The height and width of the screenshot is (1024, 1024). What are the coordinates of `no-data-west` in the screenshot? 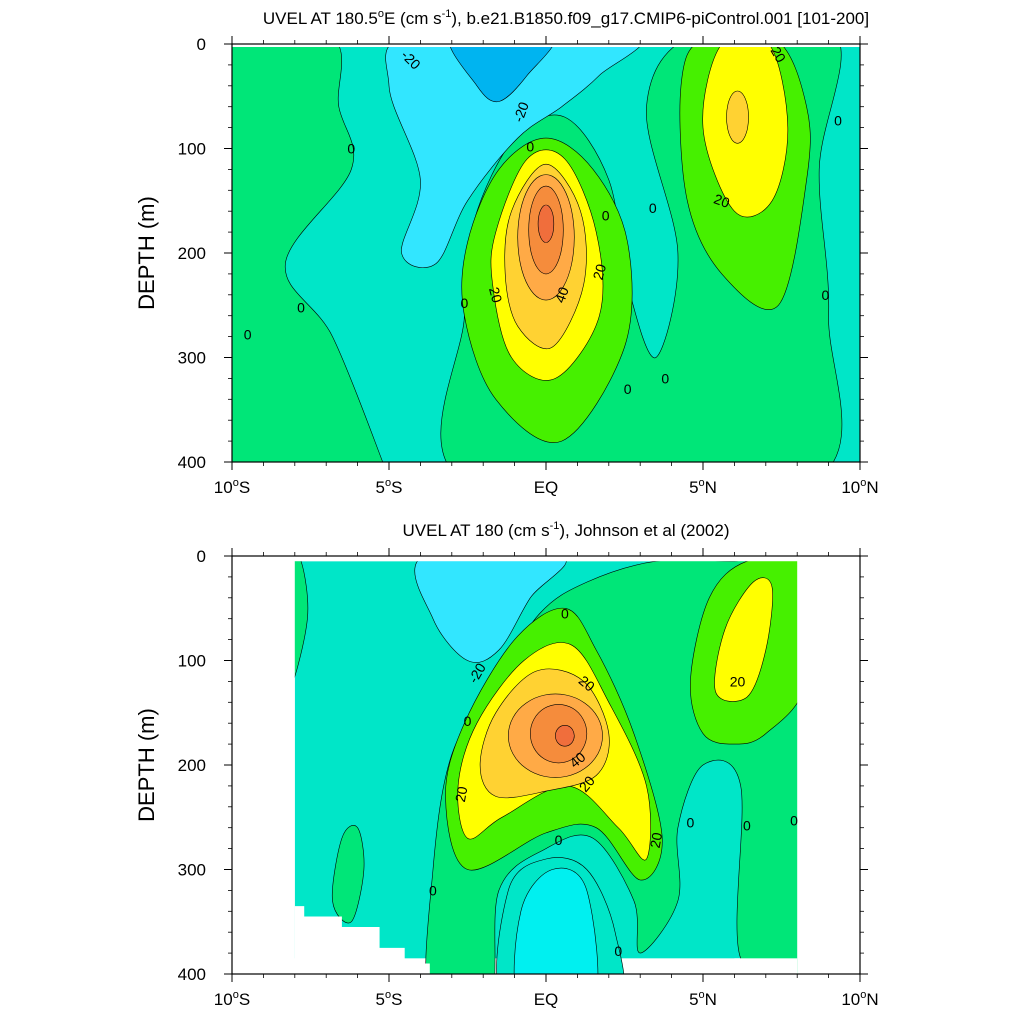 It's located at (263, 765).